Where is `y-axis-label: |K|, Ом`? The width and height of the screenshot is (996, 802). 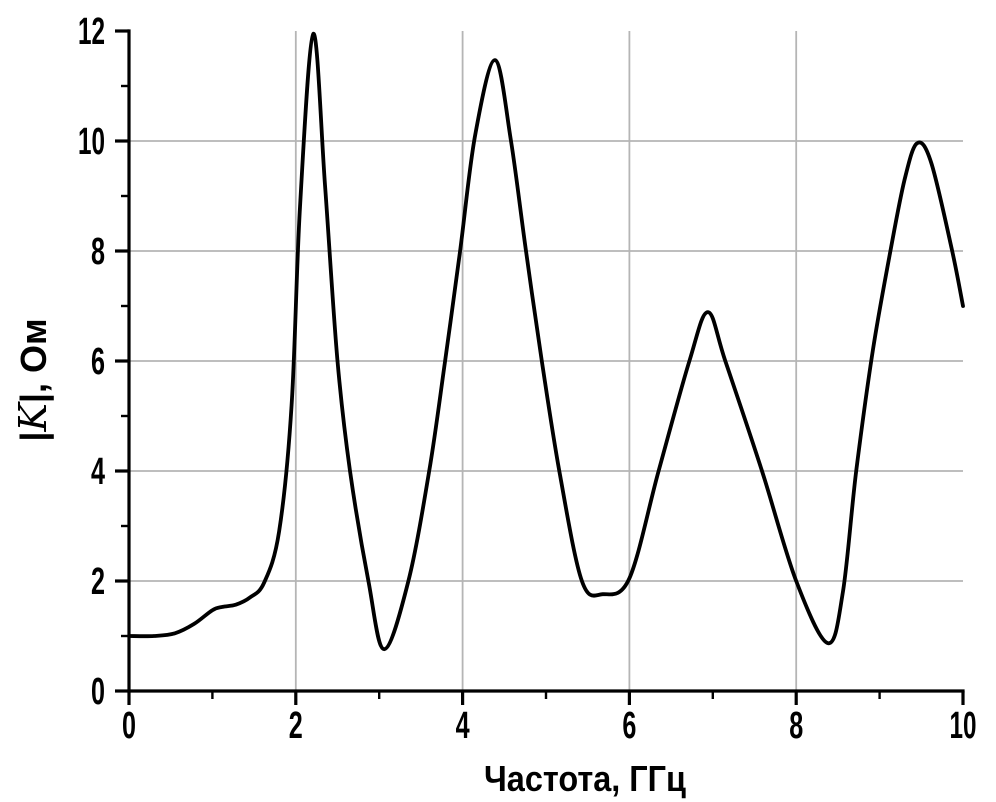
y-axis-label: |K|, Ом is located at coordinates (33, 379).